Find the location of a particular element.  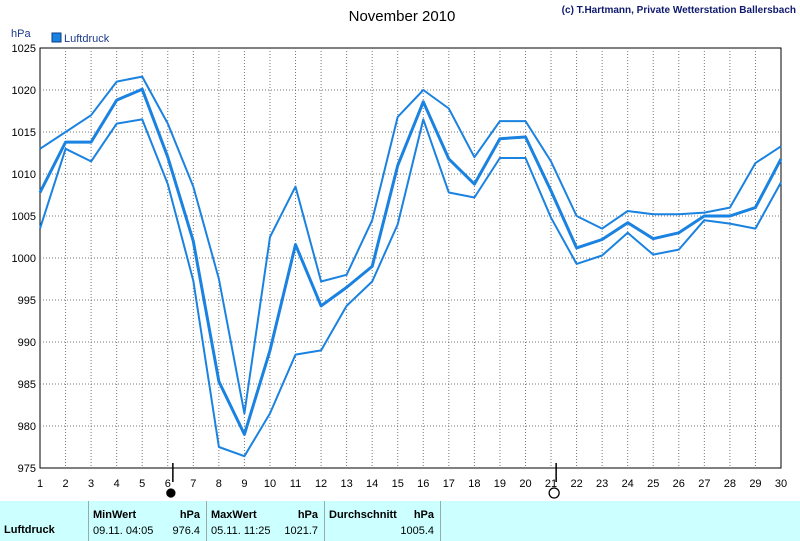

x-tick-label-22: 23 is located at coordinates (602, 484).